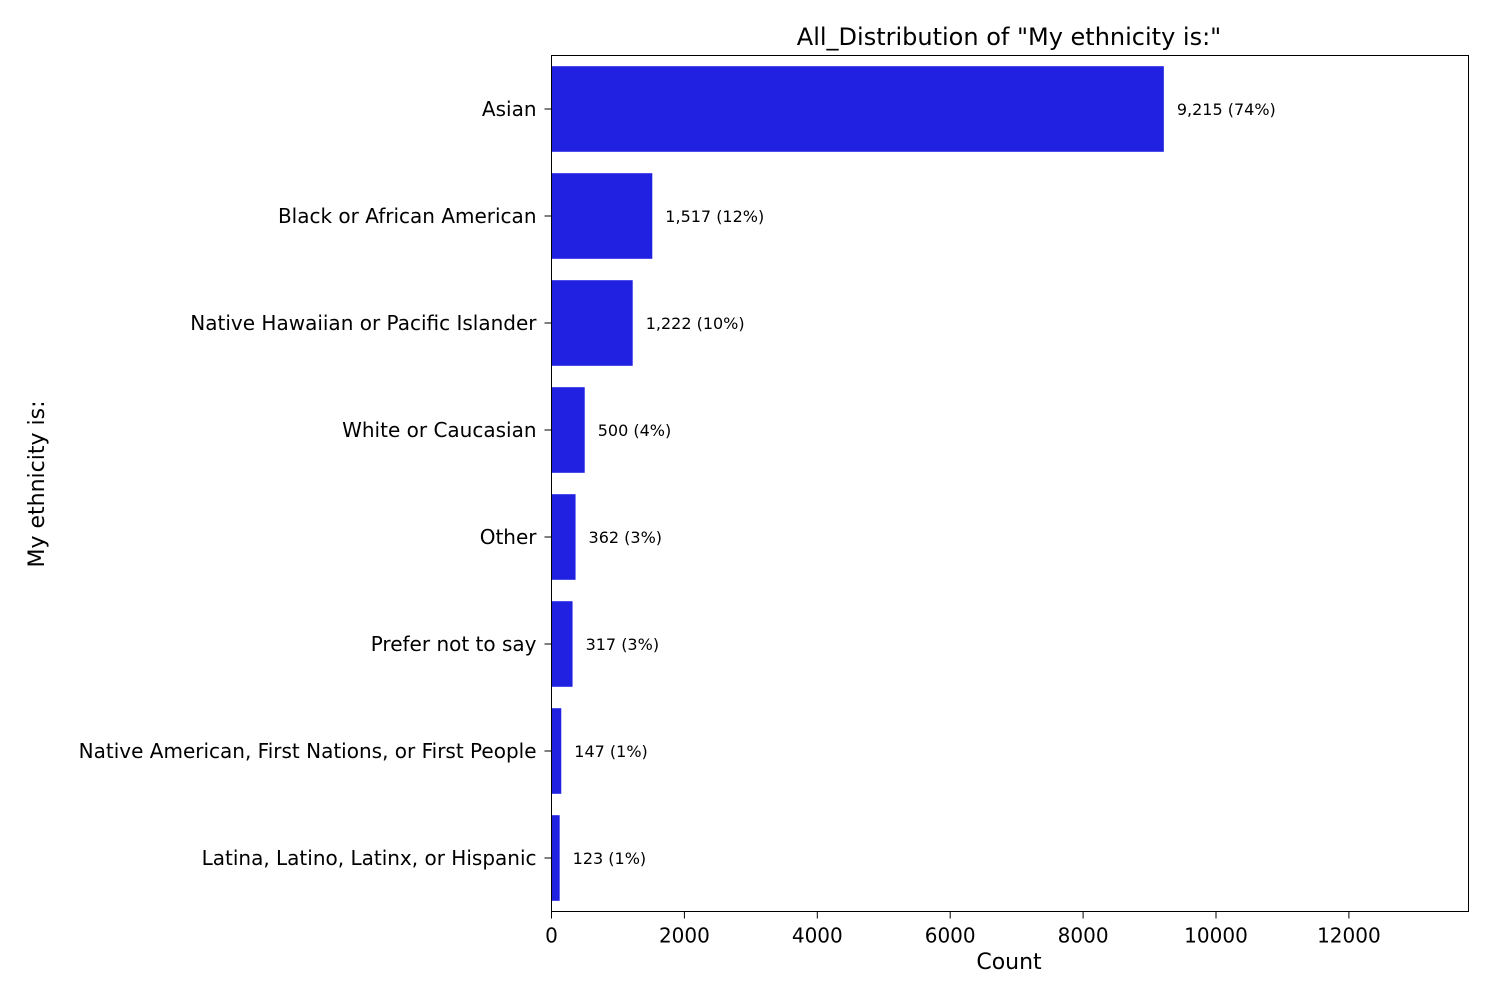 The height and width of the screenshot is (1000, 1500). Describe the element at coordinates (551, 936) in the screenshot. I see `x-tick-label: 0` at that location.